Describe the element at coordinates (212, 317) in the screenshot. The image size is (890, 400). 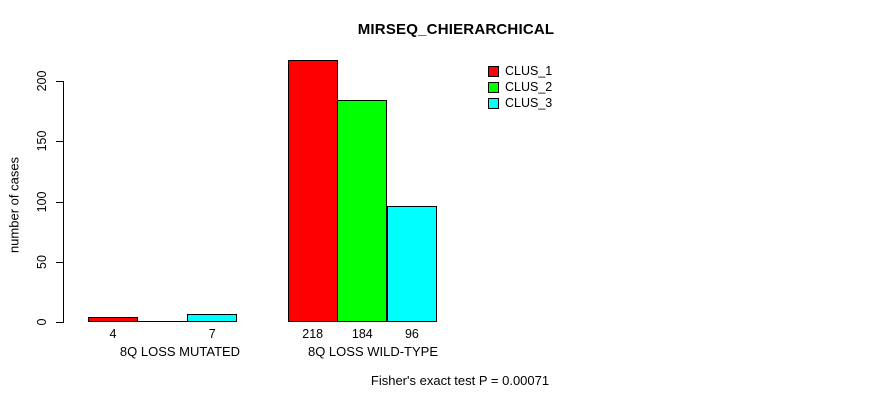
I see `bar-clus_3-group1` at that location.